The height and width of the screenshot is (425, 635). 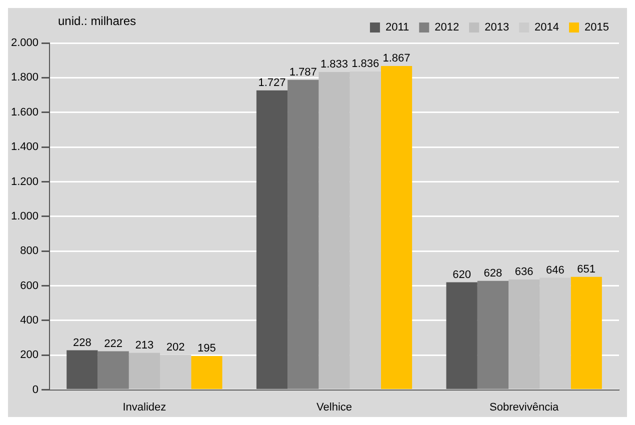 What do you see at coordinates (547, 28) in the screenshot?
I see `legend-label: 2014` at bounding box center [547, 28].